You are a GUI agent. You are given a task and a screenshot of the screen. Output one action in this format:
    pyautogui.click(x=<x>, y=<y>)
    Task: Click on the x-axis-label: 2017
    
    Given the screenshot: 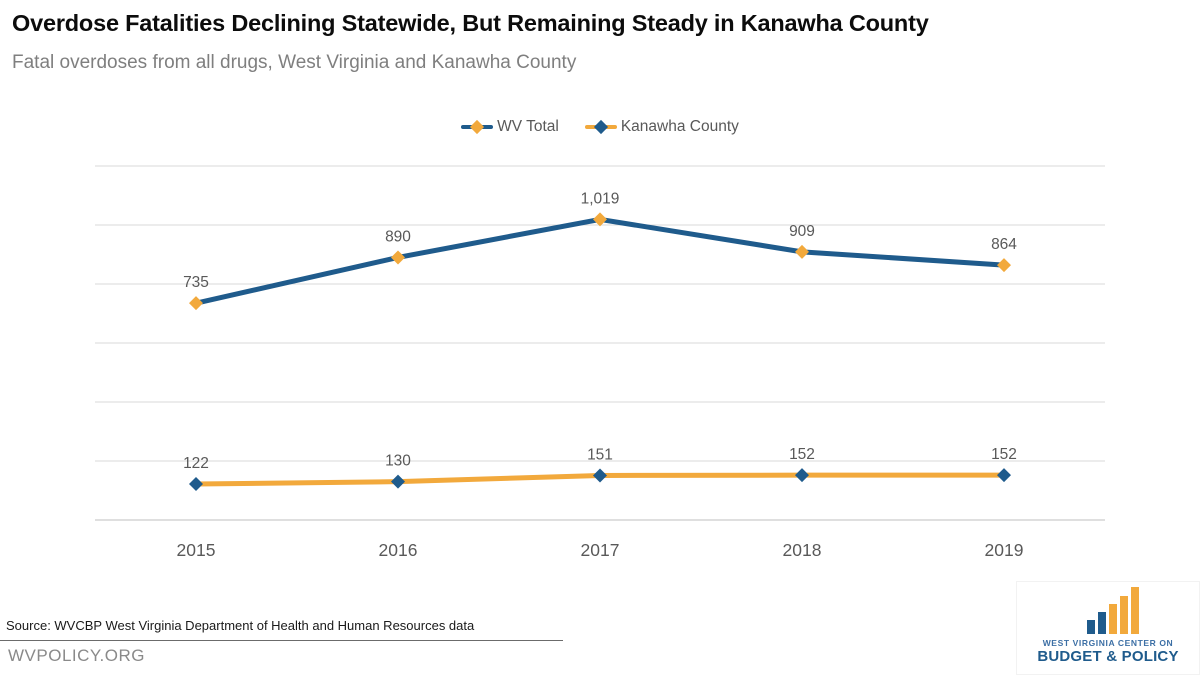 What is the action you would take?
    pyautogui.click(x=600, y=550)
    